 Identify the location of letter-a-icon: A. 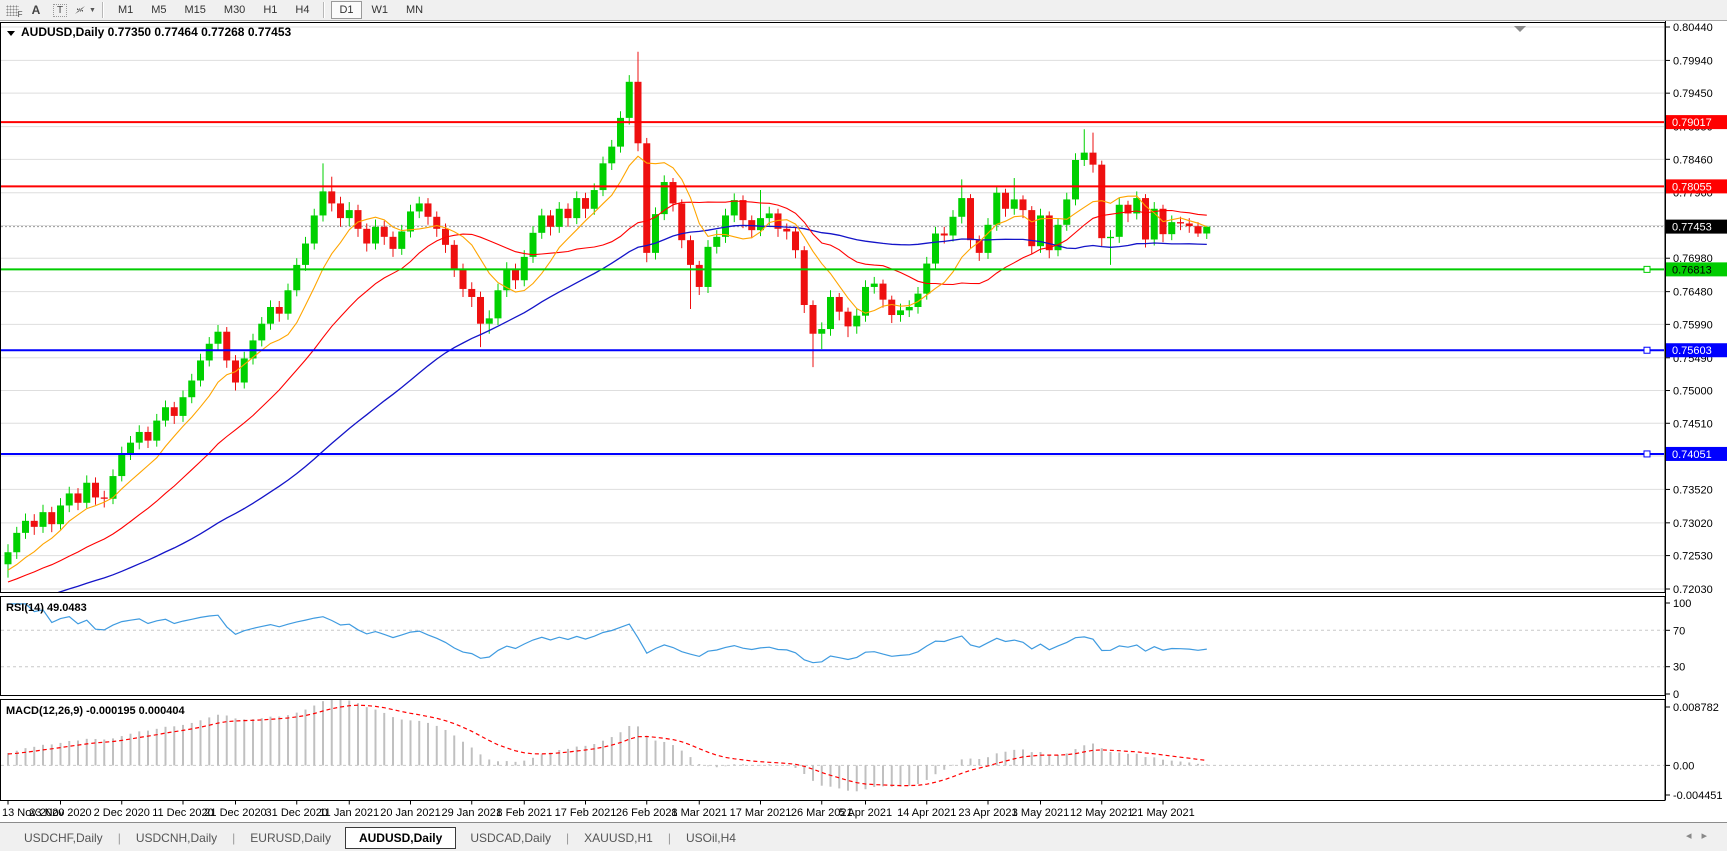
(36, 10).